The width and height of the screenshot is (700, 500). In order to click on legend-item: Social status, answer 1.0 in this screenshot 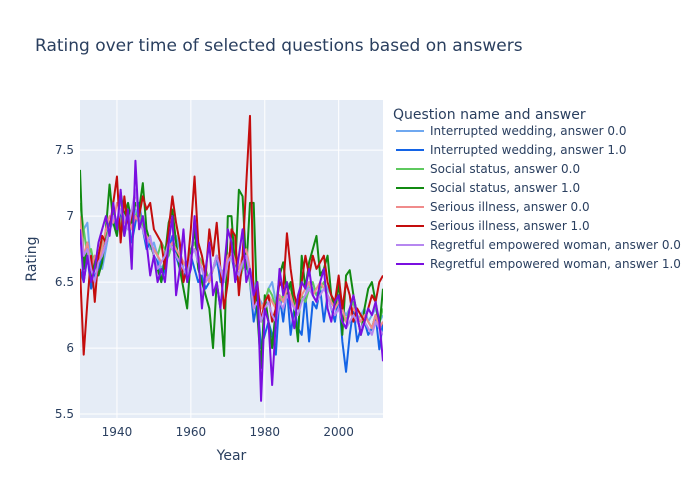, I will do `click(488, 188)`.